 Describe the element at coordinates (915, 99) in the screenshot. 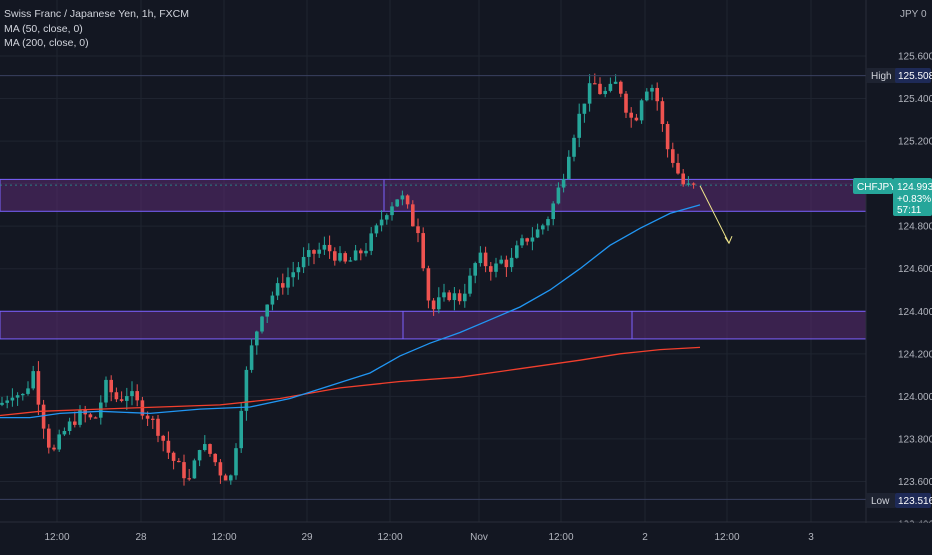

I see `price-tick-label: 125.400` at that location.